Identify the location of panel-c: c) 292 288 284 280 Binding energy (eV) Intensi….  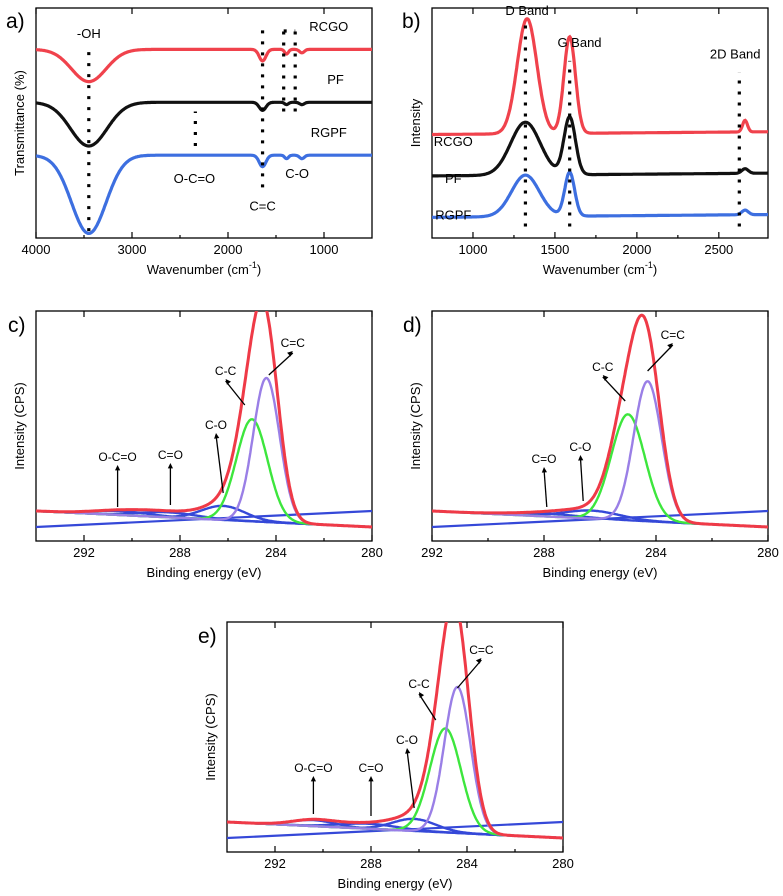
(195, 445).